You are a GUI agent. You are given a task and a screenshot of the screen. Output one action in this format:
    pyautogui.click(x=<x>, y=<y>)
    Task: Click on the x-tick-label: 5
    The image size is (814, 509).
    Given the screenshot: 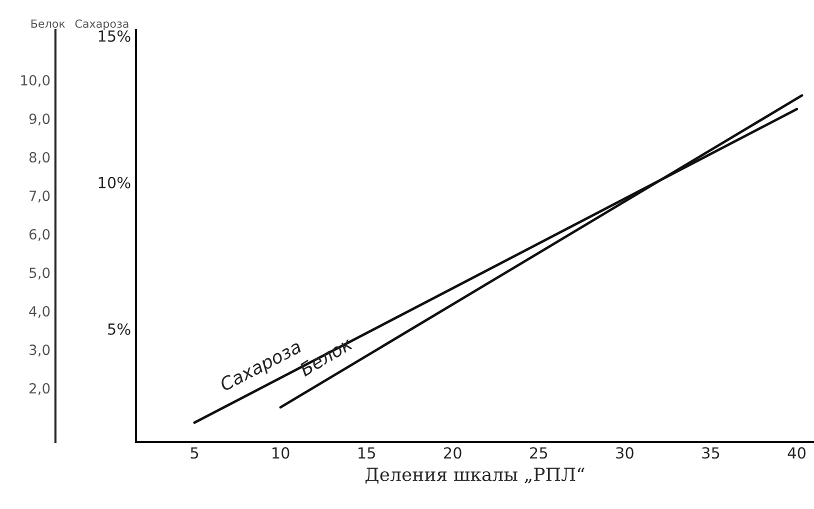 What is the action you would take?
    pyautogui.click(x=194, y=453)
    